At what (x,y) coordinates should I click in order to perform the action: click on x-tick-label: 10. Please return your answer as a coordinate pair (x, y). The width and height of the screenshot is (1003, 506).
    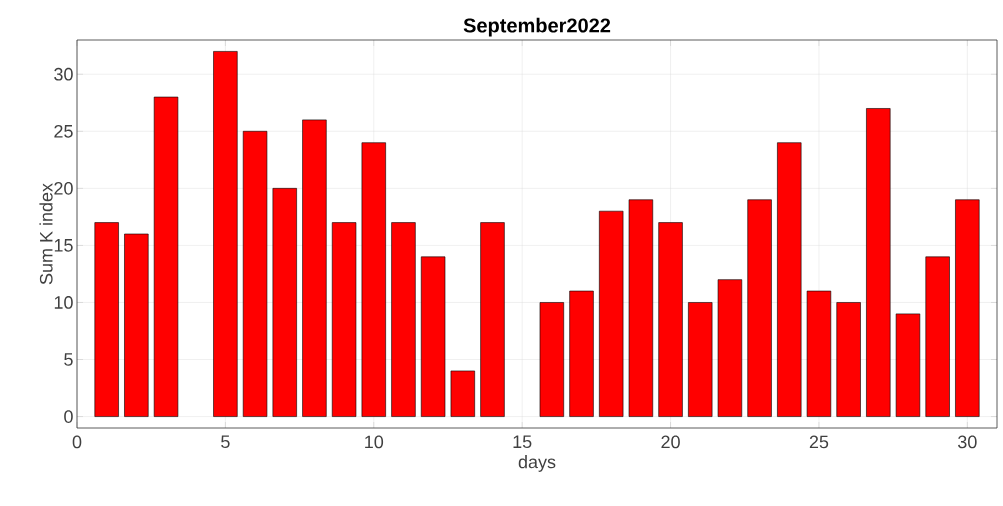
    Looking at the image, I should click on (374, 442).